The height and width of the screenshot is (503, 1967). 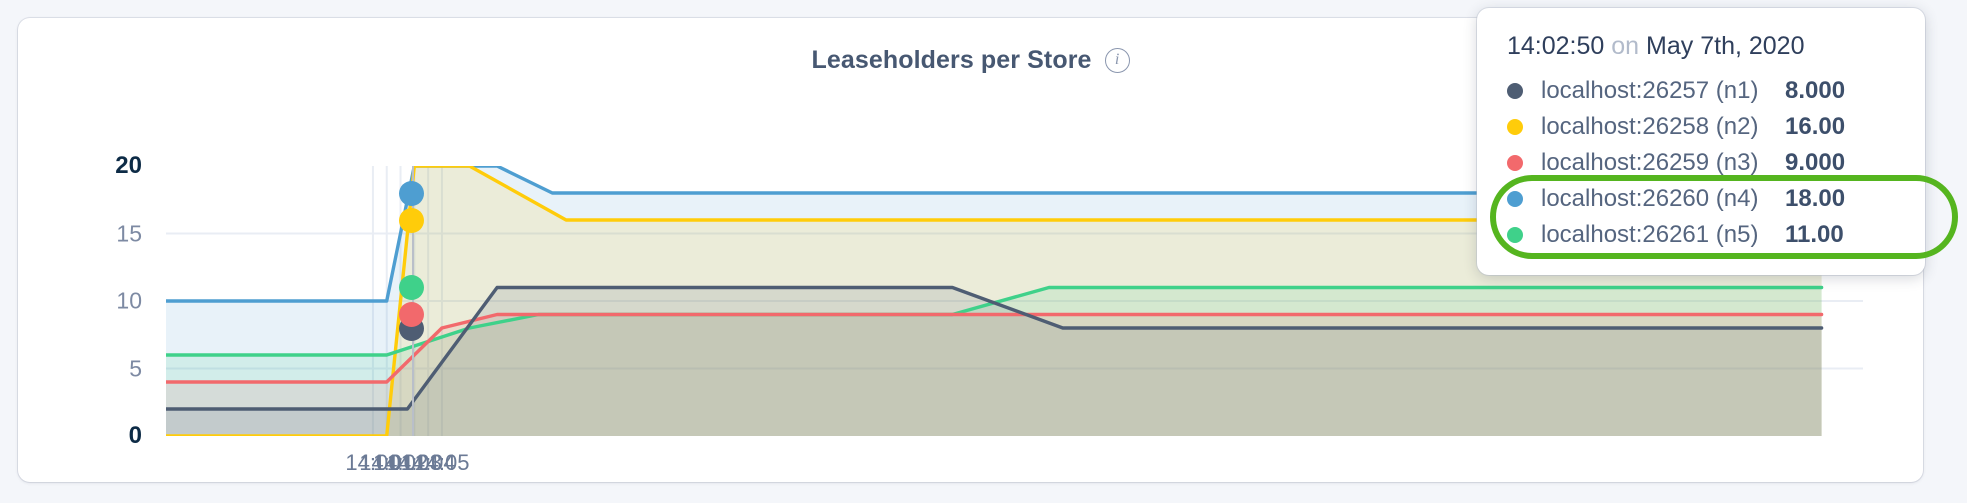 I want to click on hover-marker-n3, so click(x=412, y=314).